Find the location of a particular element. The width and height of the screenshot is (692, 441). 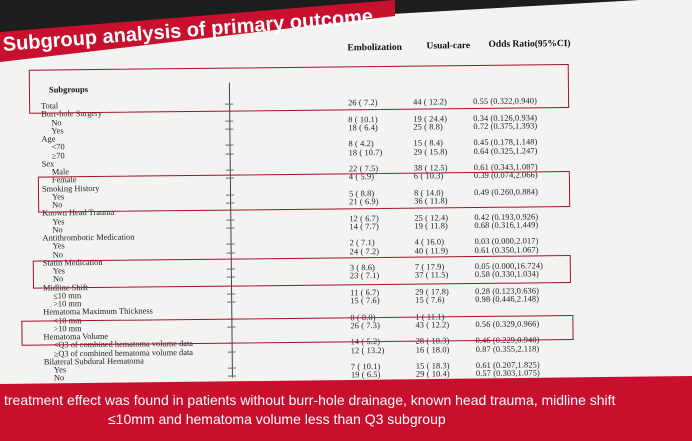

embolization-value: 12 ( 13.2) is located at coordinates (367, 350).